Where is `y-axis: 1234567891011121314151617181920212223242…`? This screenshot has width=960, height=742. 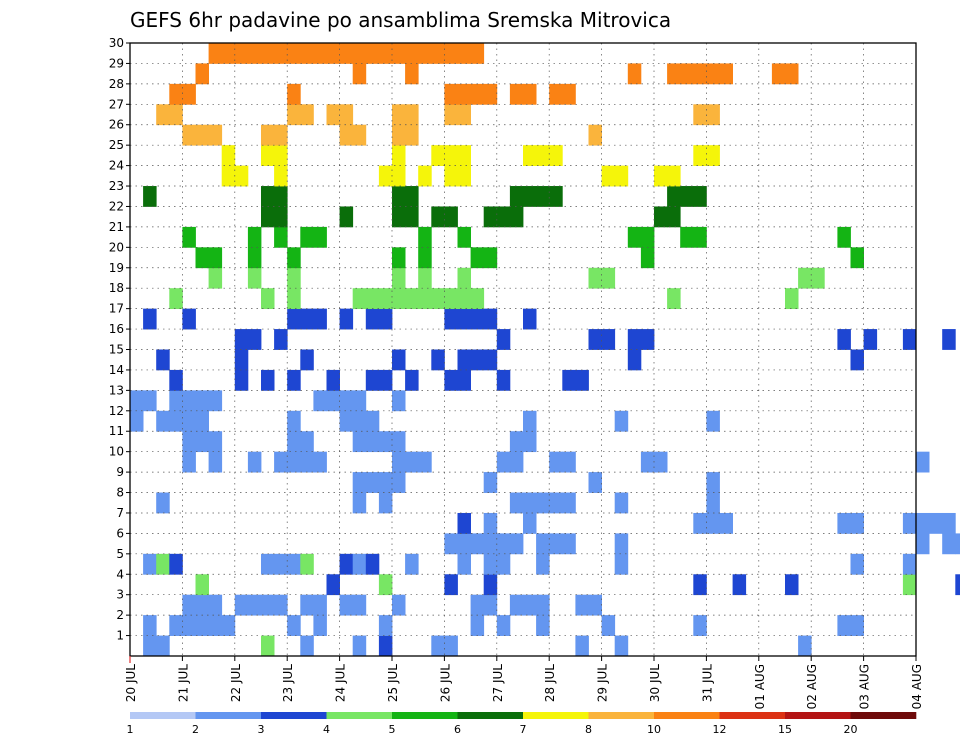 y-axis: 1234567891011121314151617181920212223242… is located at coordinates (119, 339).